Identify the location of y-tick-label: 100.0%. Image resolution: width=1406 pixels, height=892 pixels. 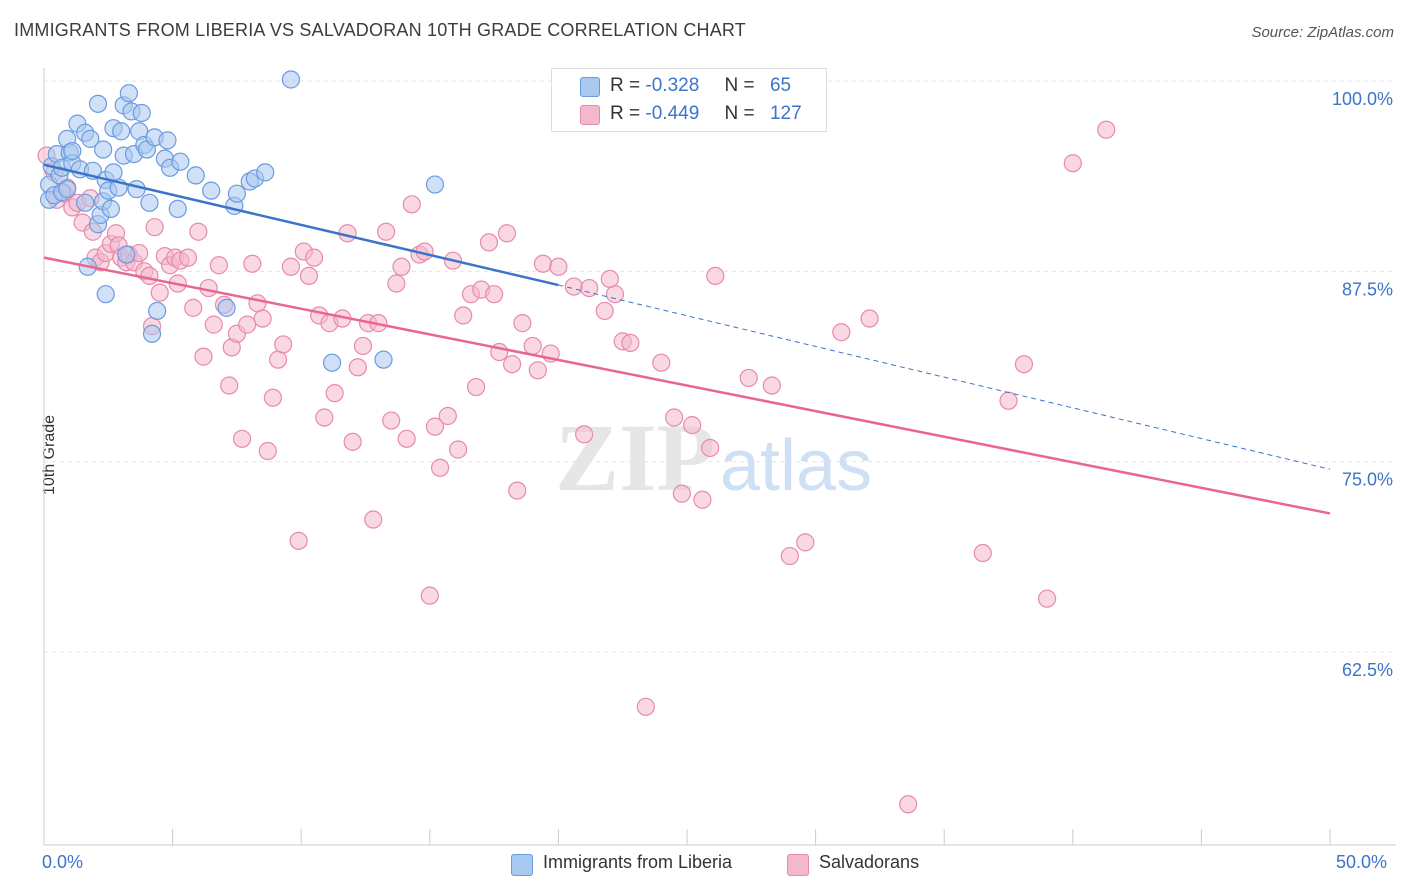
(1362, 99).